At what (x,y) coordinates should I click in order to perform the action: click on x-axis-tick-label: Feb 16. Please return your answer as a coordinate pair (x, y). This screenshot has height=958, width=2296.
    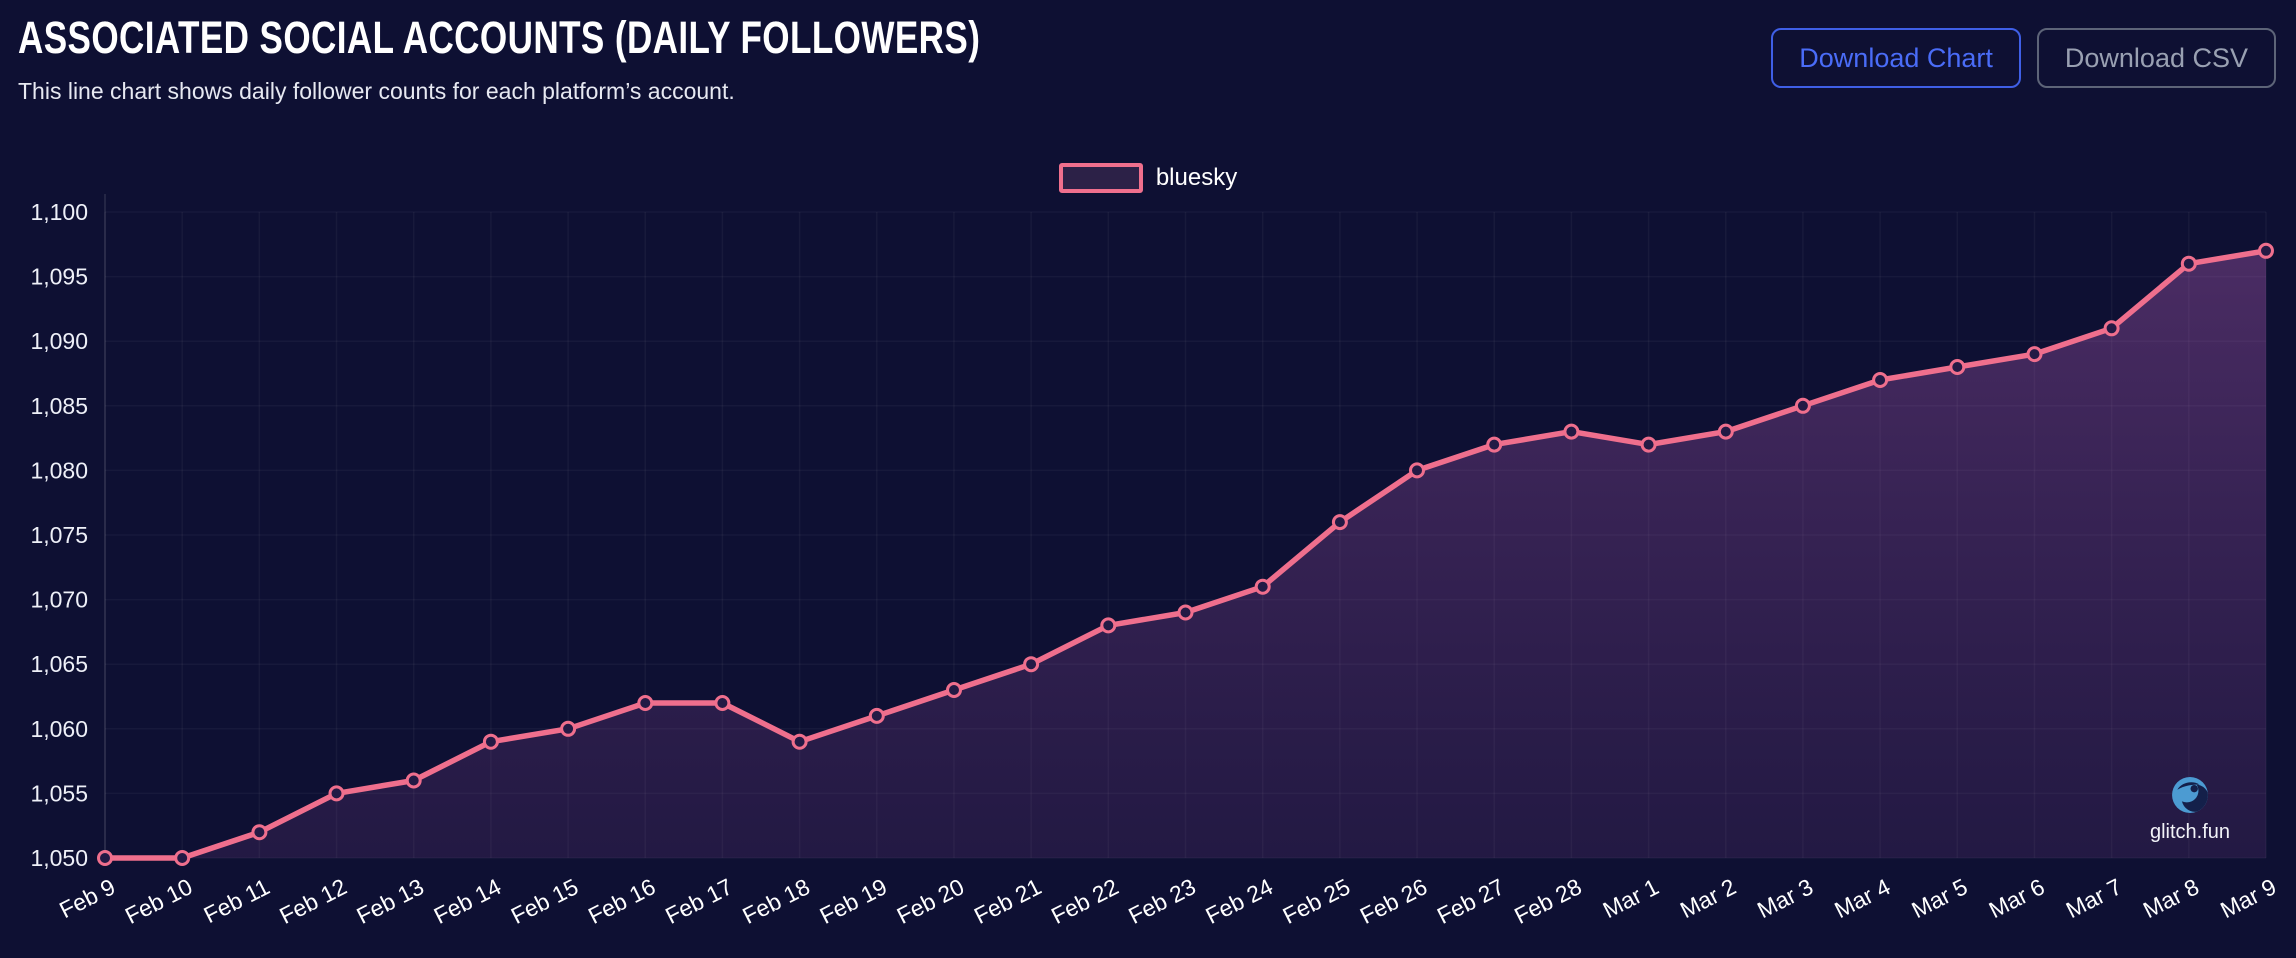
    Looking at the image, I should click on (622, 901).